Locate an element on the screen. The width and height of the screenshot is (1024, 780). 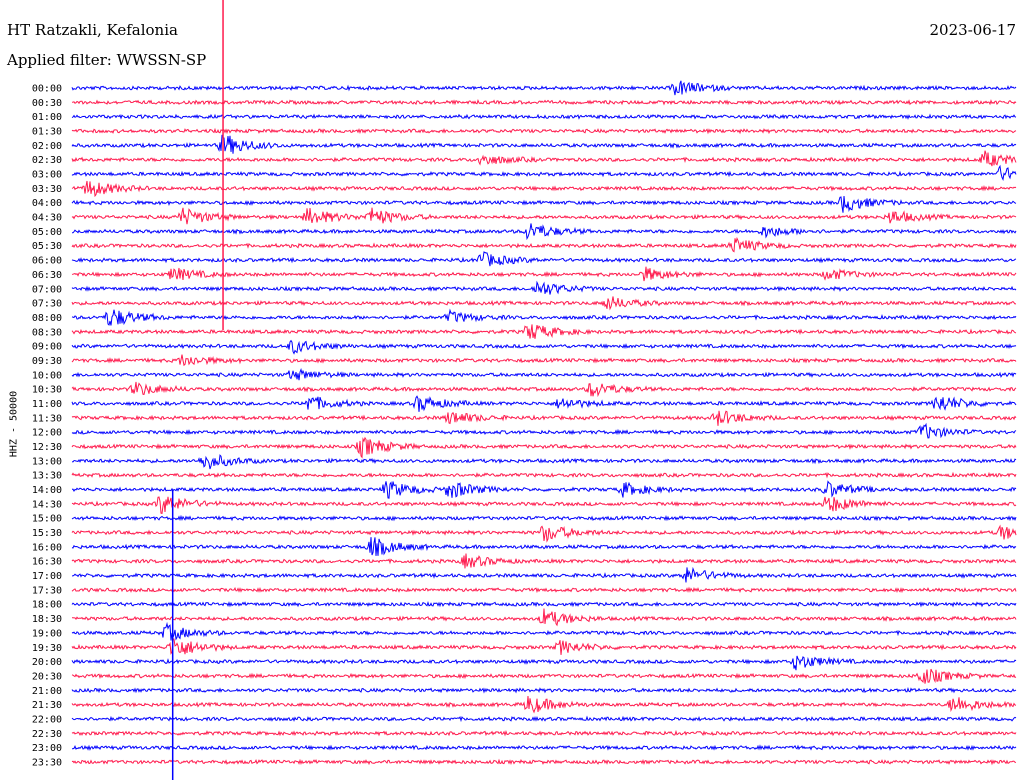
row-time-label: 09:00 is located at coordinates (47, 347).